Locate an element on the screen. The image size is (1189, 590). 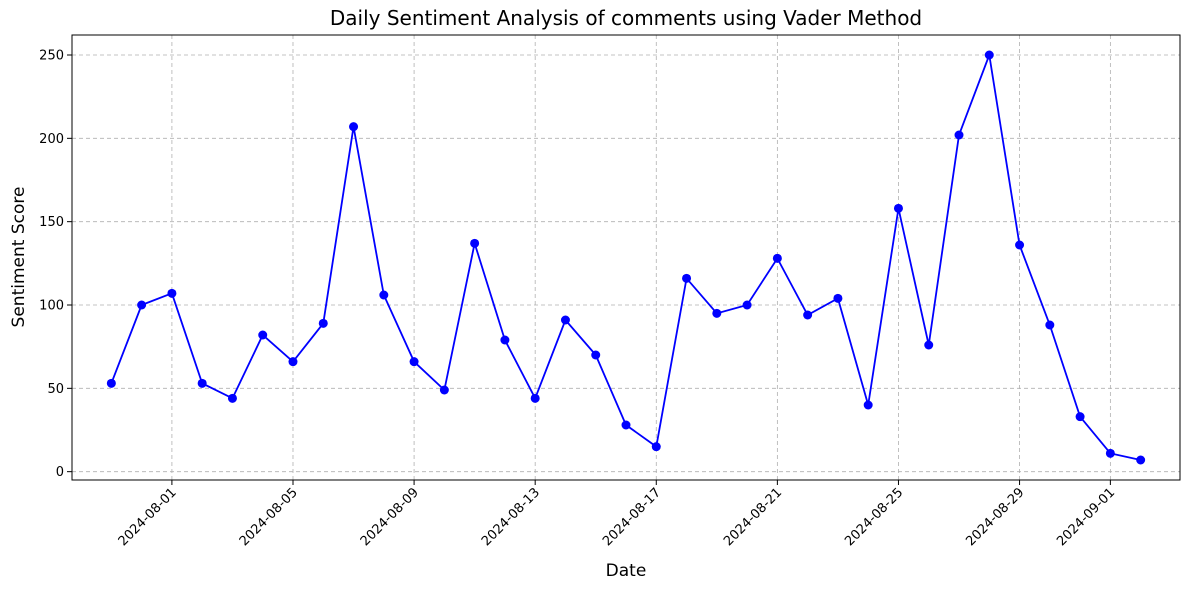
x-tick-label: 2024-08-01 is located at coordinates (148, 517).